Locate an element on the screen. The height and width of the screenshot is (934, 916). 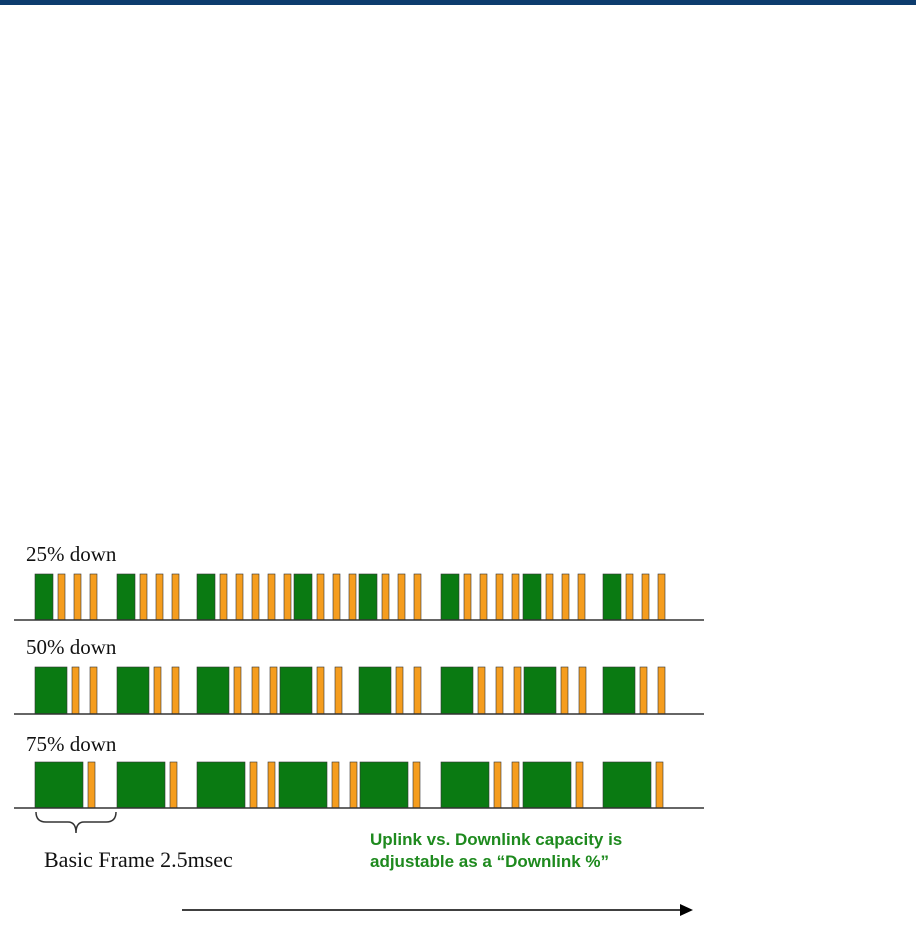
capacity-note-line-1: Uplink vs. Downlink capacity is is located at coordinates (496, 839).